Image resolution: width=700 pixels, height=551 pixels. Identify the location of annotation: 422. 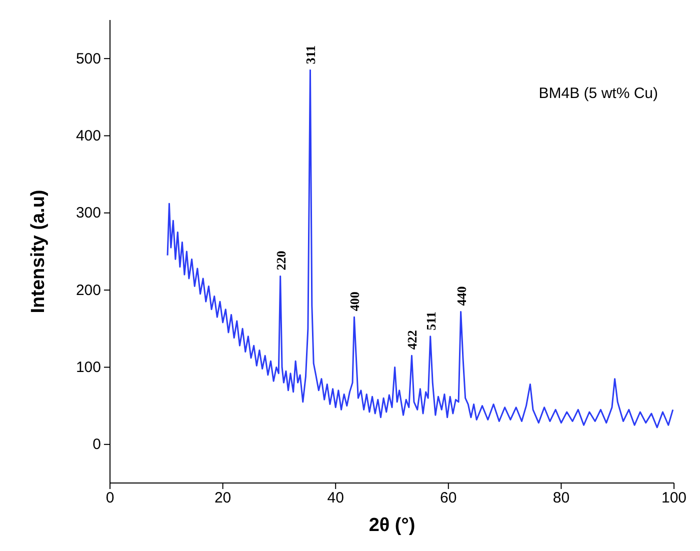
(412, 340).